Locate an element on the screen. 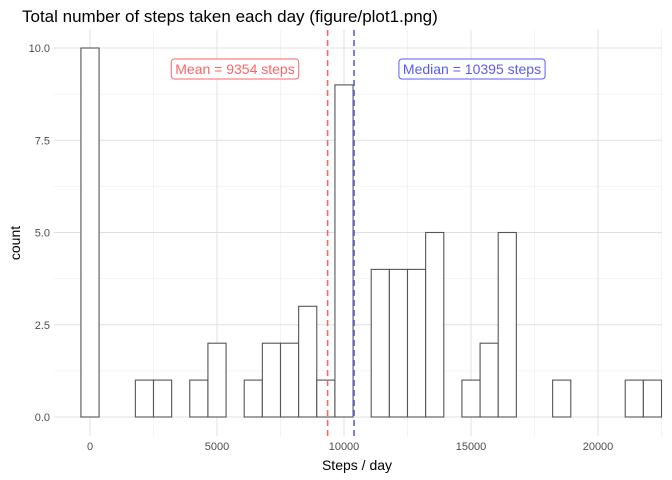  y-axis-title: count is located at coordinates (15, 243).